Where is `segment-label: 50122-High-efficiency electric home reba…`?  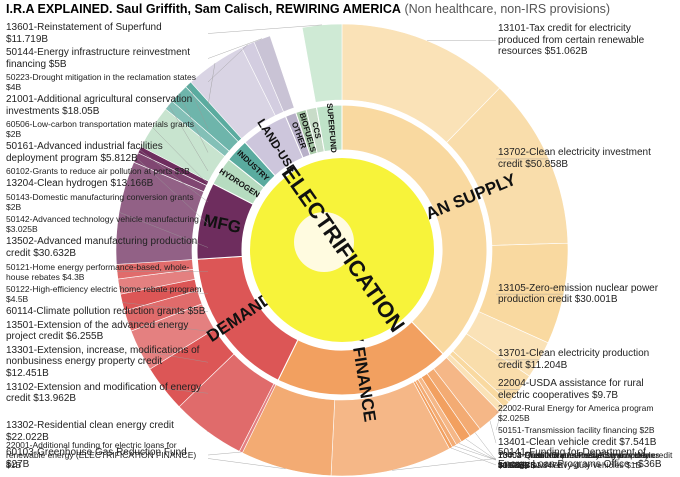 segment-label: 50122-High-efficiency electric home reba… is located at coordinates (106, 294).